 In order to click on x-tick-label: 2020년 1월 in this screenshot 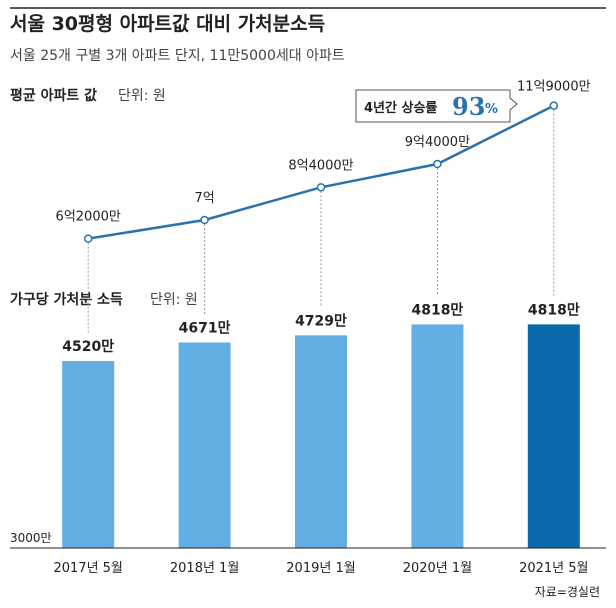, I will do `click(437, 568)`.